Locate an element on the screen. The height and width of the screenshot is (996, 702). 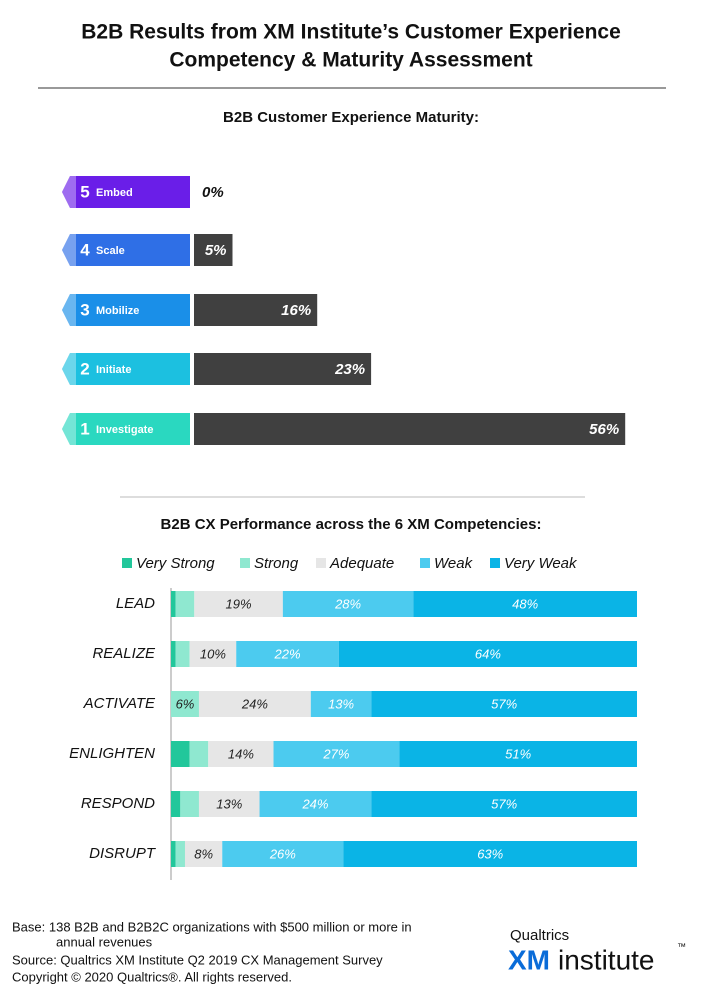
value-label: 26% is located at coordinates (282, 853).